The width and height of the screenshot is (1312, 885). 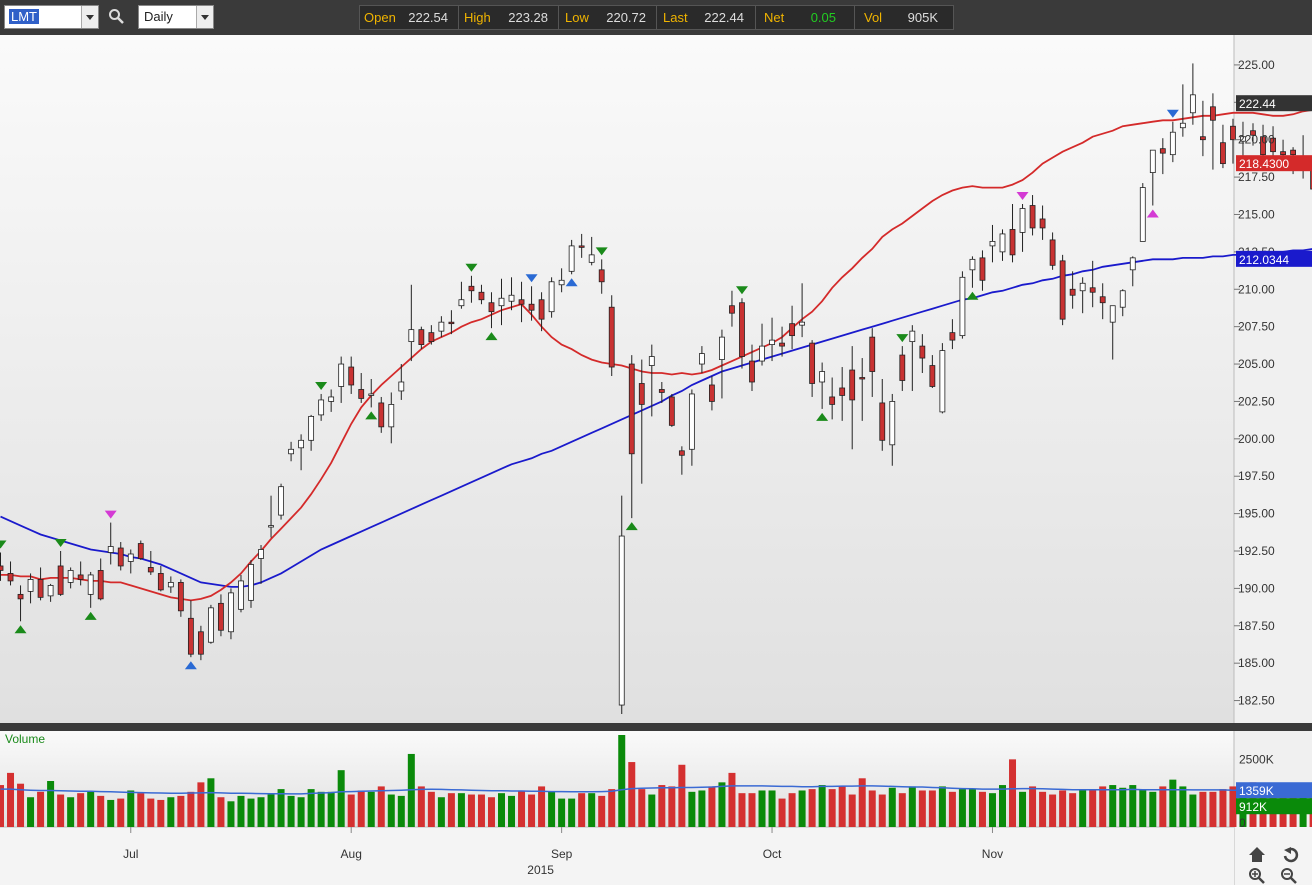 What do you see at coordinates (774, 17) in the screenshot?
I see `net-label: Net` at bounding box center [774, 17].